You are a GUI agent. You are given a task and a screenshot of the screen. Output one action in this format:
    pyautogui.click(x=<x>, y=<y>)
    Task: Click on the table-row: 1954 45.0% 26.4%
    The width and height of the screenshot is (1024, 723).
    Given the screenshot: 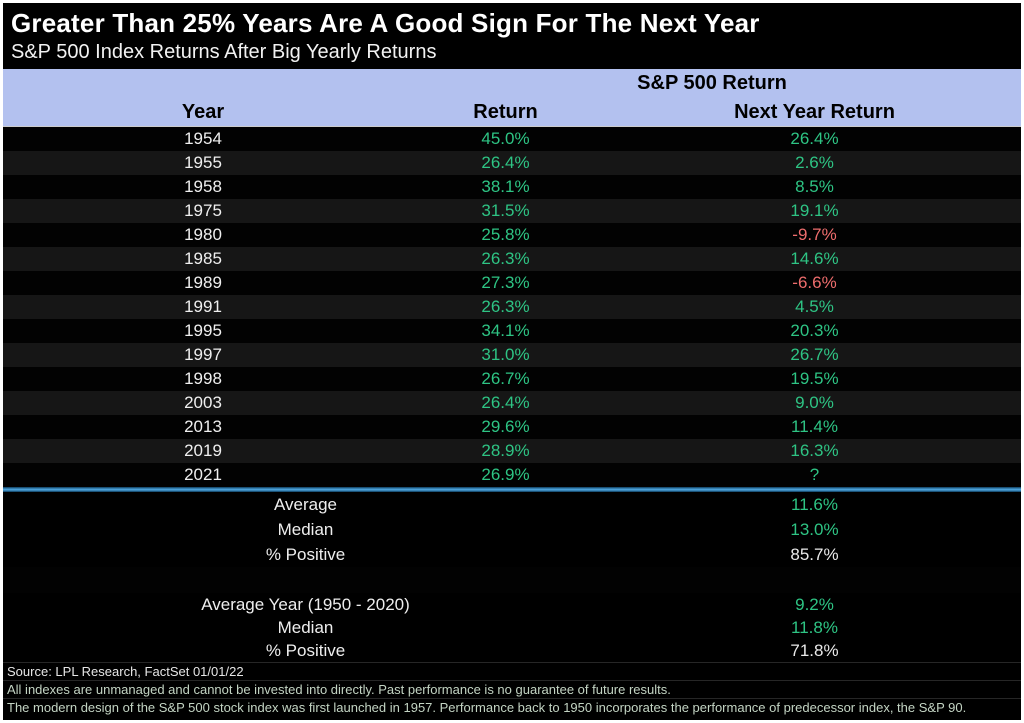 What is the action you would take?
    pyautogui.click(x=512, y=139)
    